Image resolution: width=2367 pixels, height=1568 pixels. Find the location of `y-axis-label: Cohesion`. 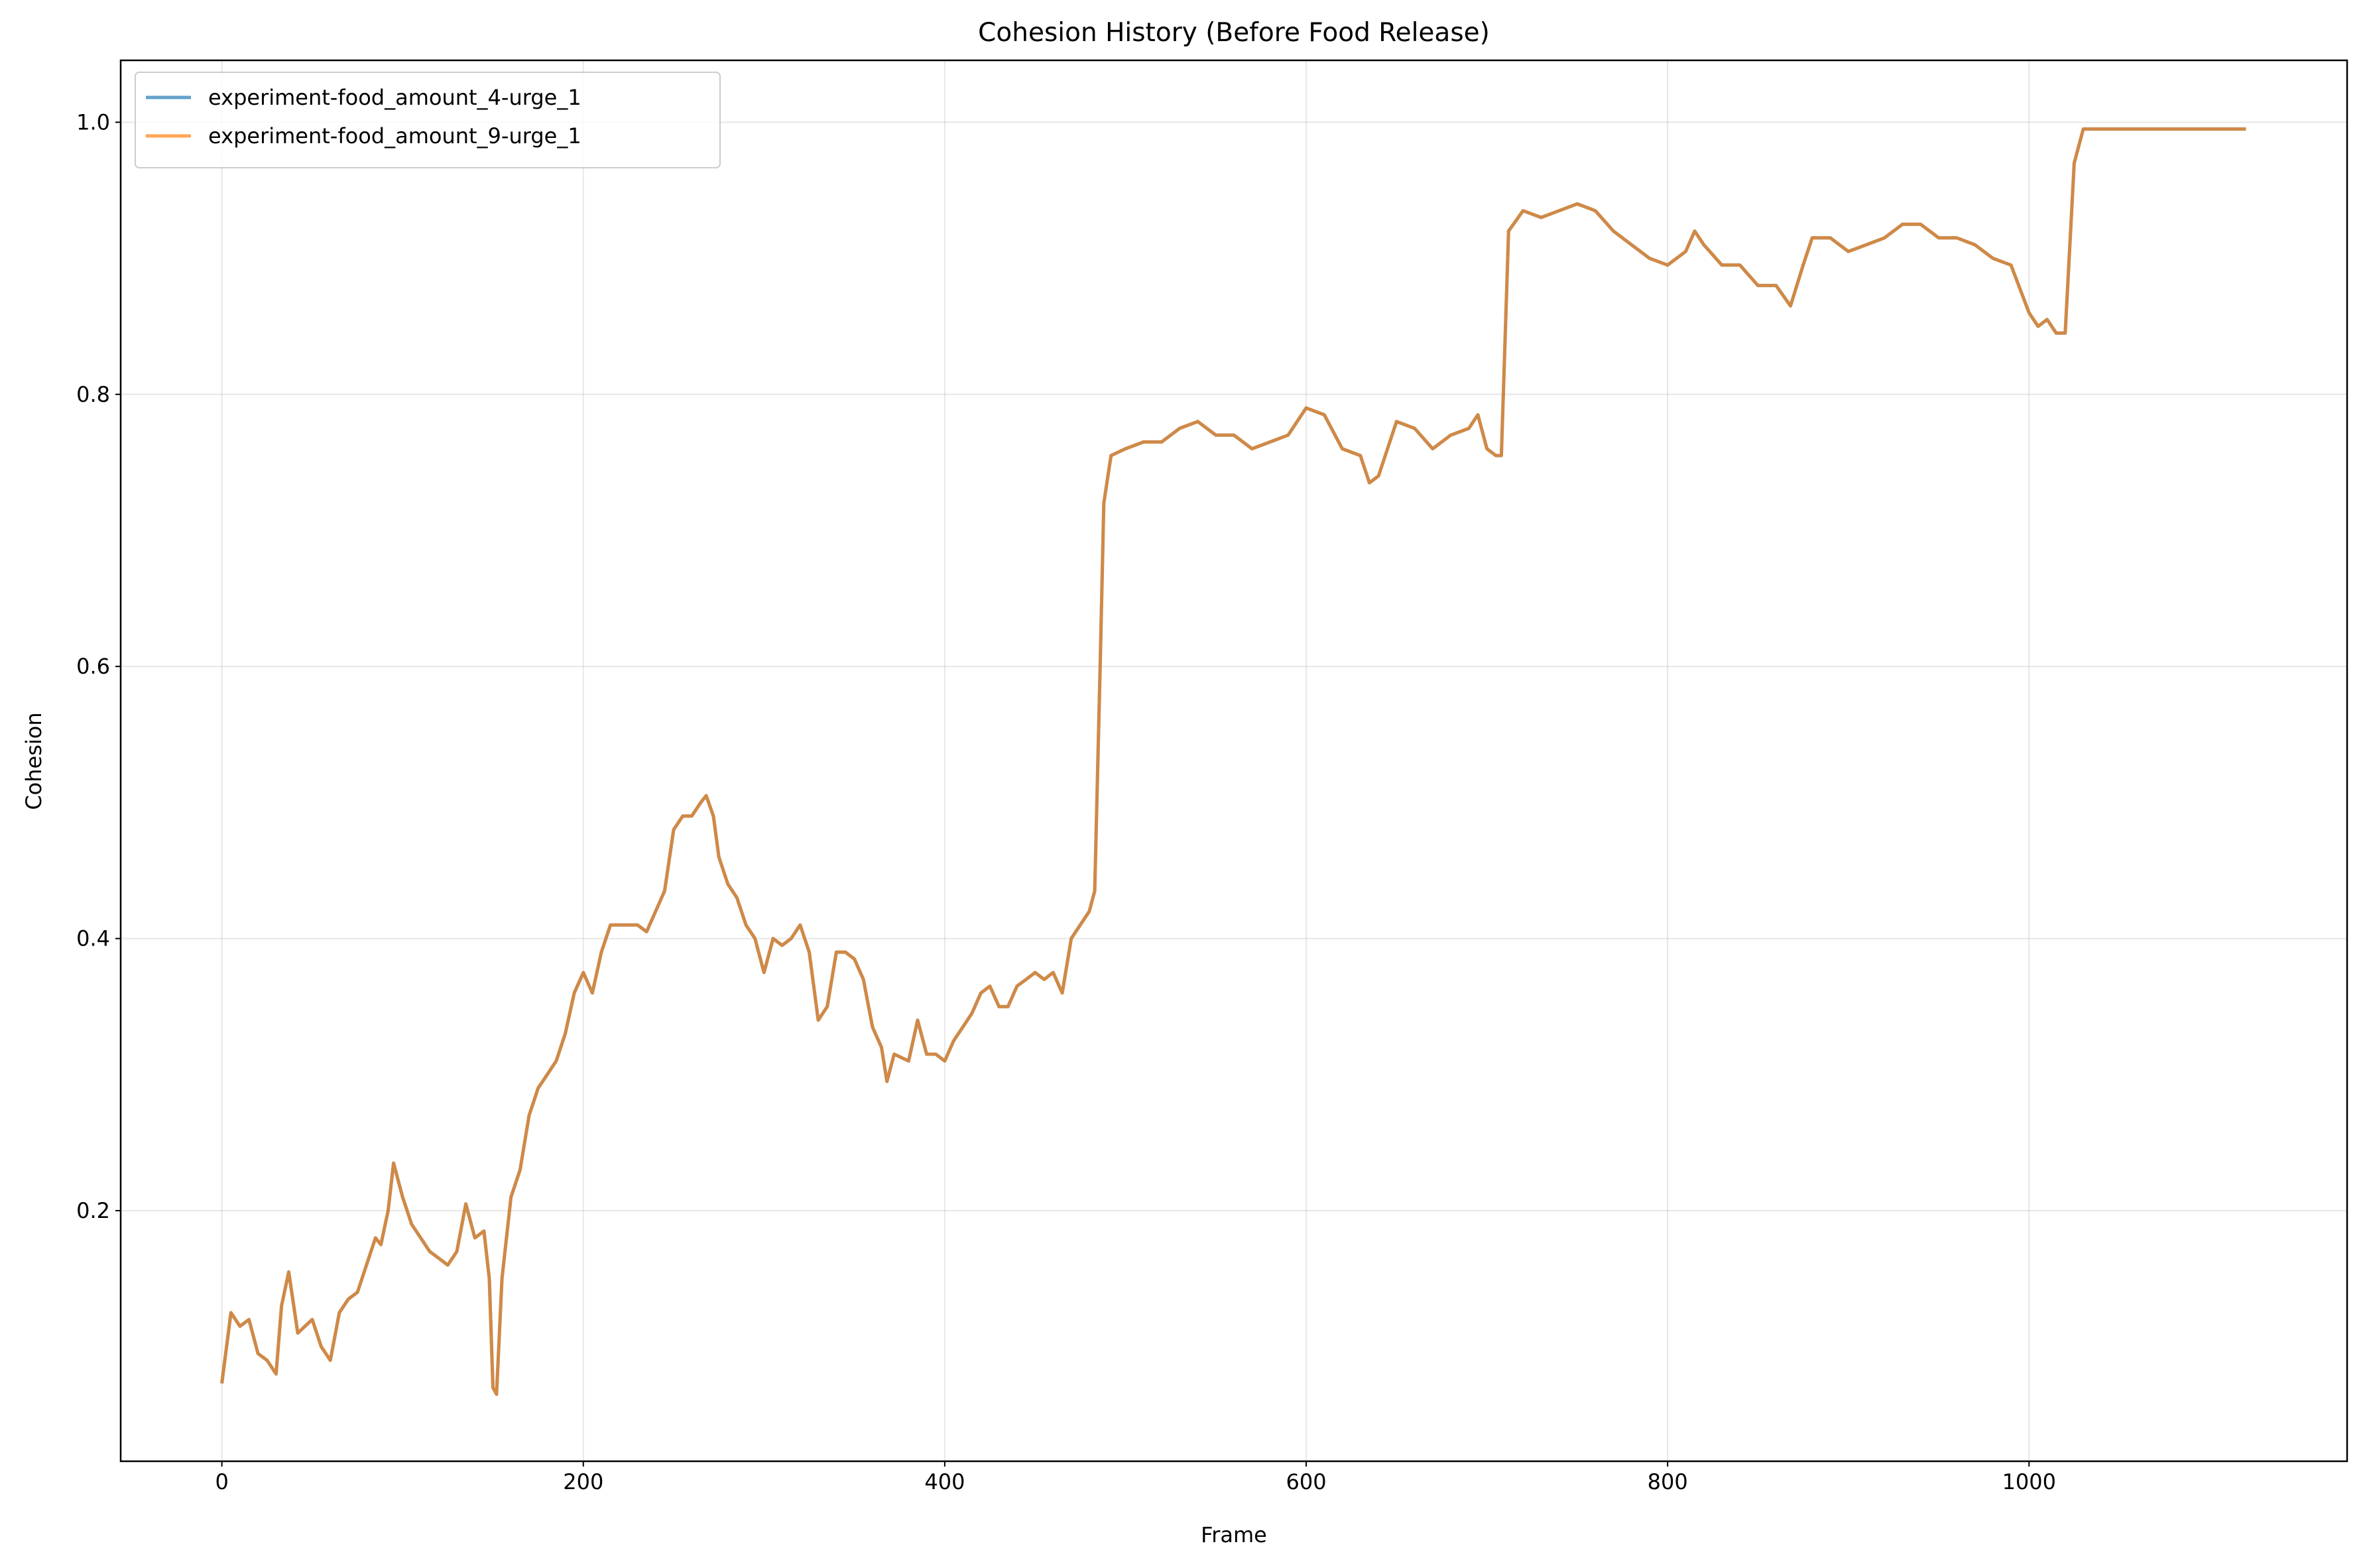

y-axis-label: Cohesion is located at coordinates (33, 761).